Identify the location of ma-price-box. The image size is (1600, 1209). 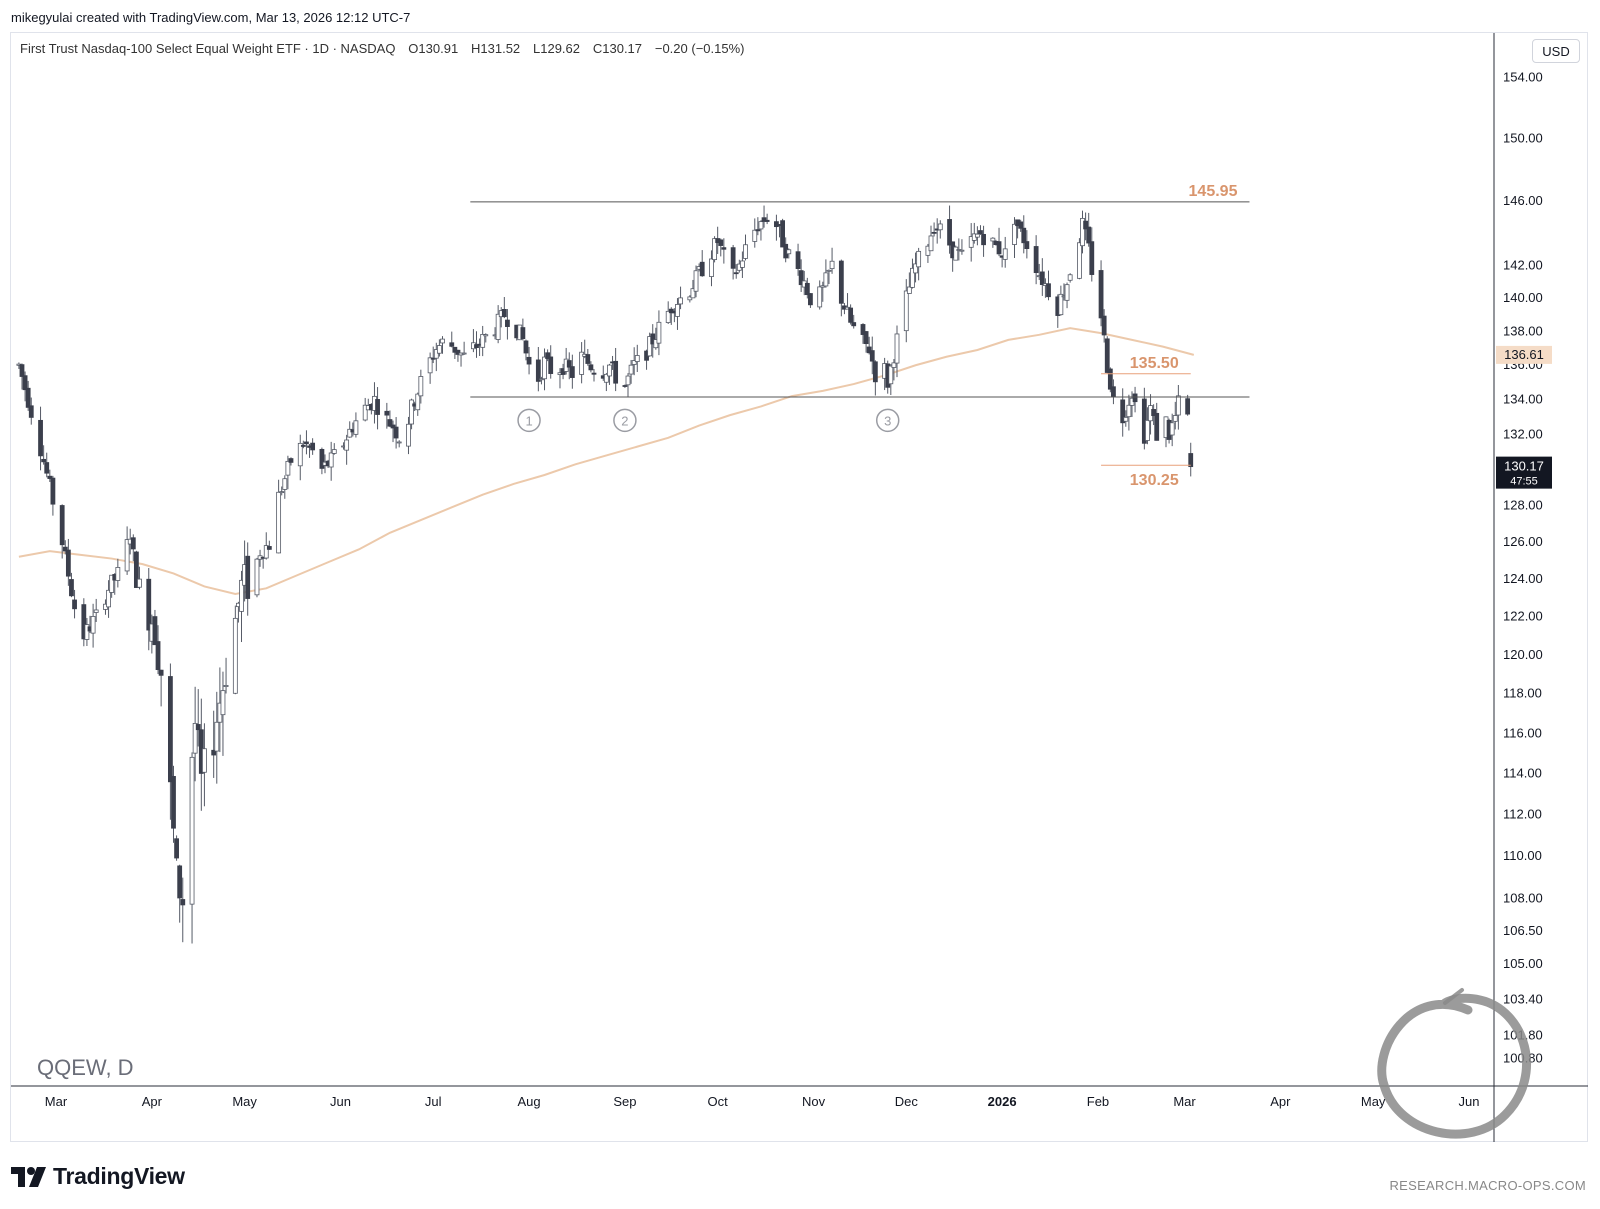
(1524, 354).